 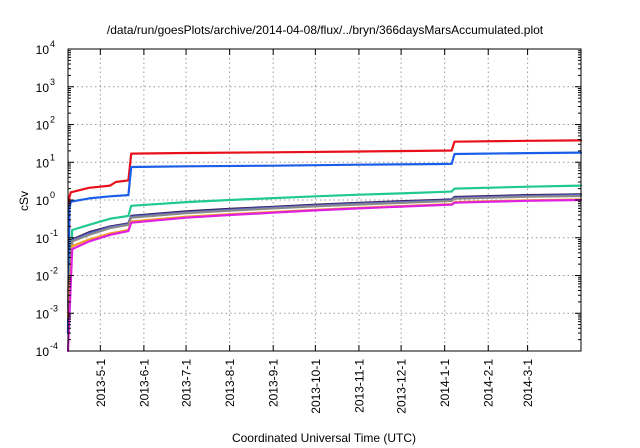 What do you see at coordinates (52, 195) in the screenshot?
I see `y-tick-exponent: 0` at bounding box center [52, 195].